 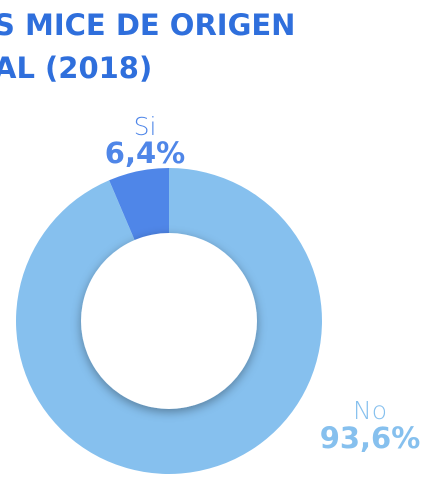 I want to click on value-label: 6,4%, so click(x=145, y=153).